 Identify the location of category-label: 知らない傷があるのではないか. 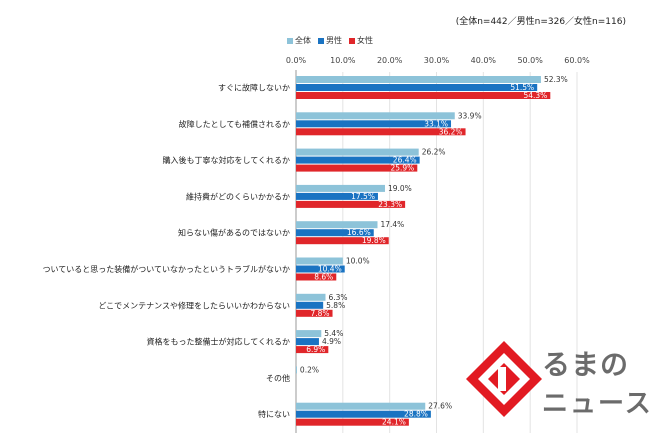
(234, 233).